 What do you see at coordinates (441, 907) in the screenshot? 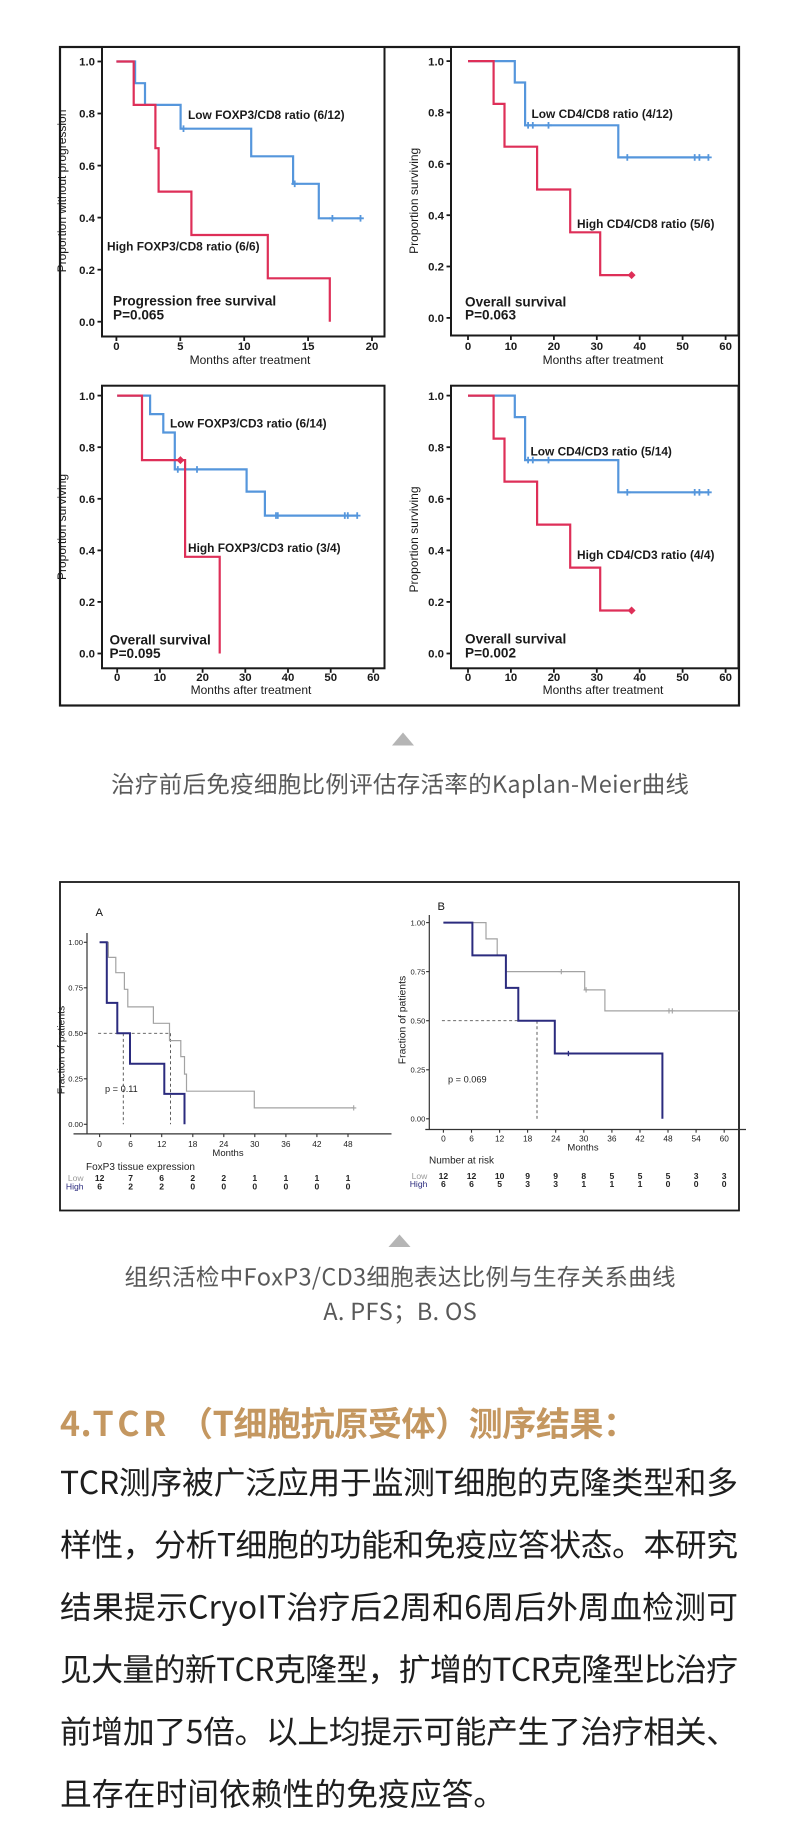
I see `svg-text: B` at bounding box center [441, 907].